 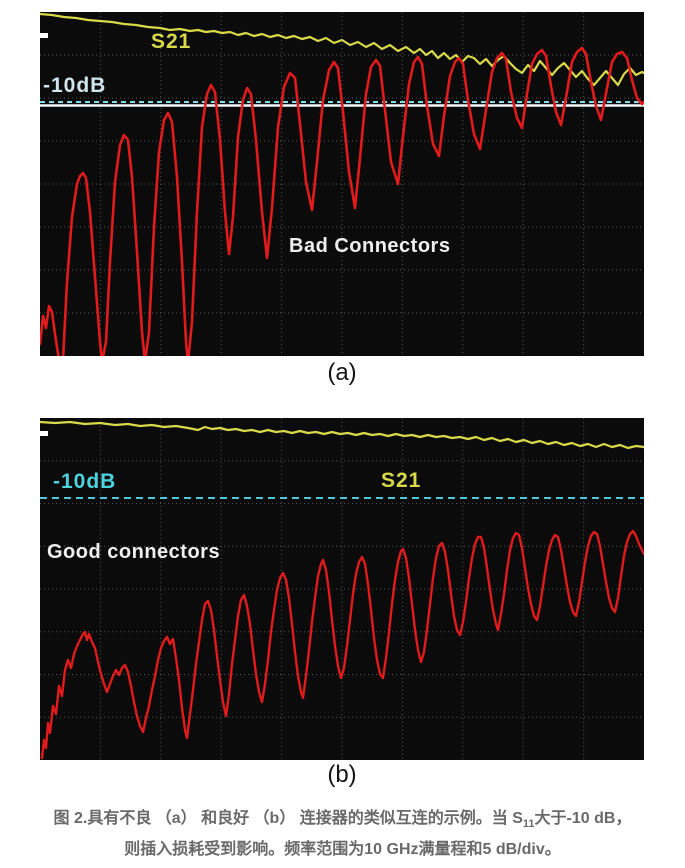 What do you see at coordinates (171, 41) in the screenshot?
I see `s21-trace-label-a: S21` at bounding box center [171, 41].